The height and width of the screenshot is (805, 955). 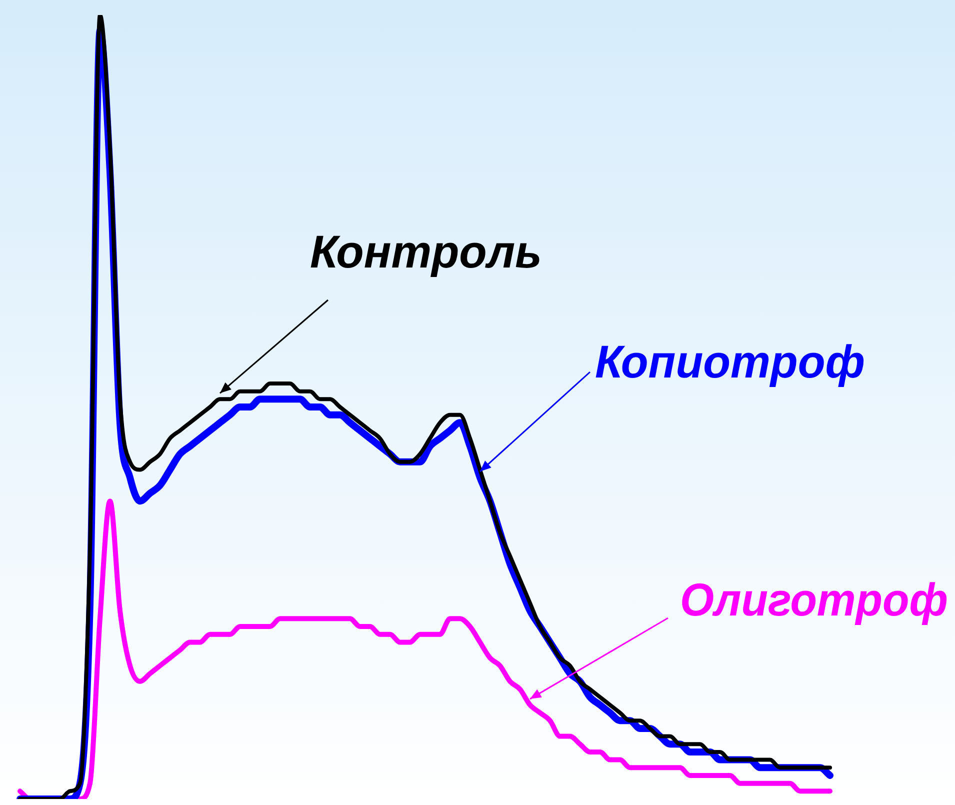 I want to click on text: Контроль, so click(x=426, y=252).